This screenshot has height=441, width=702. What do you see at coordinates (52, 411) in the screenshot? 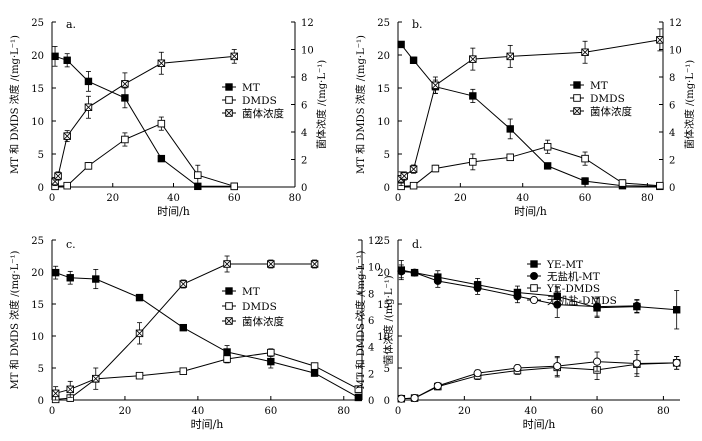
I see `x-tick-label: 0` at bounding box center [52, 411].